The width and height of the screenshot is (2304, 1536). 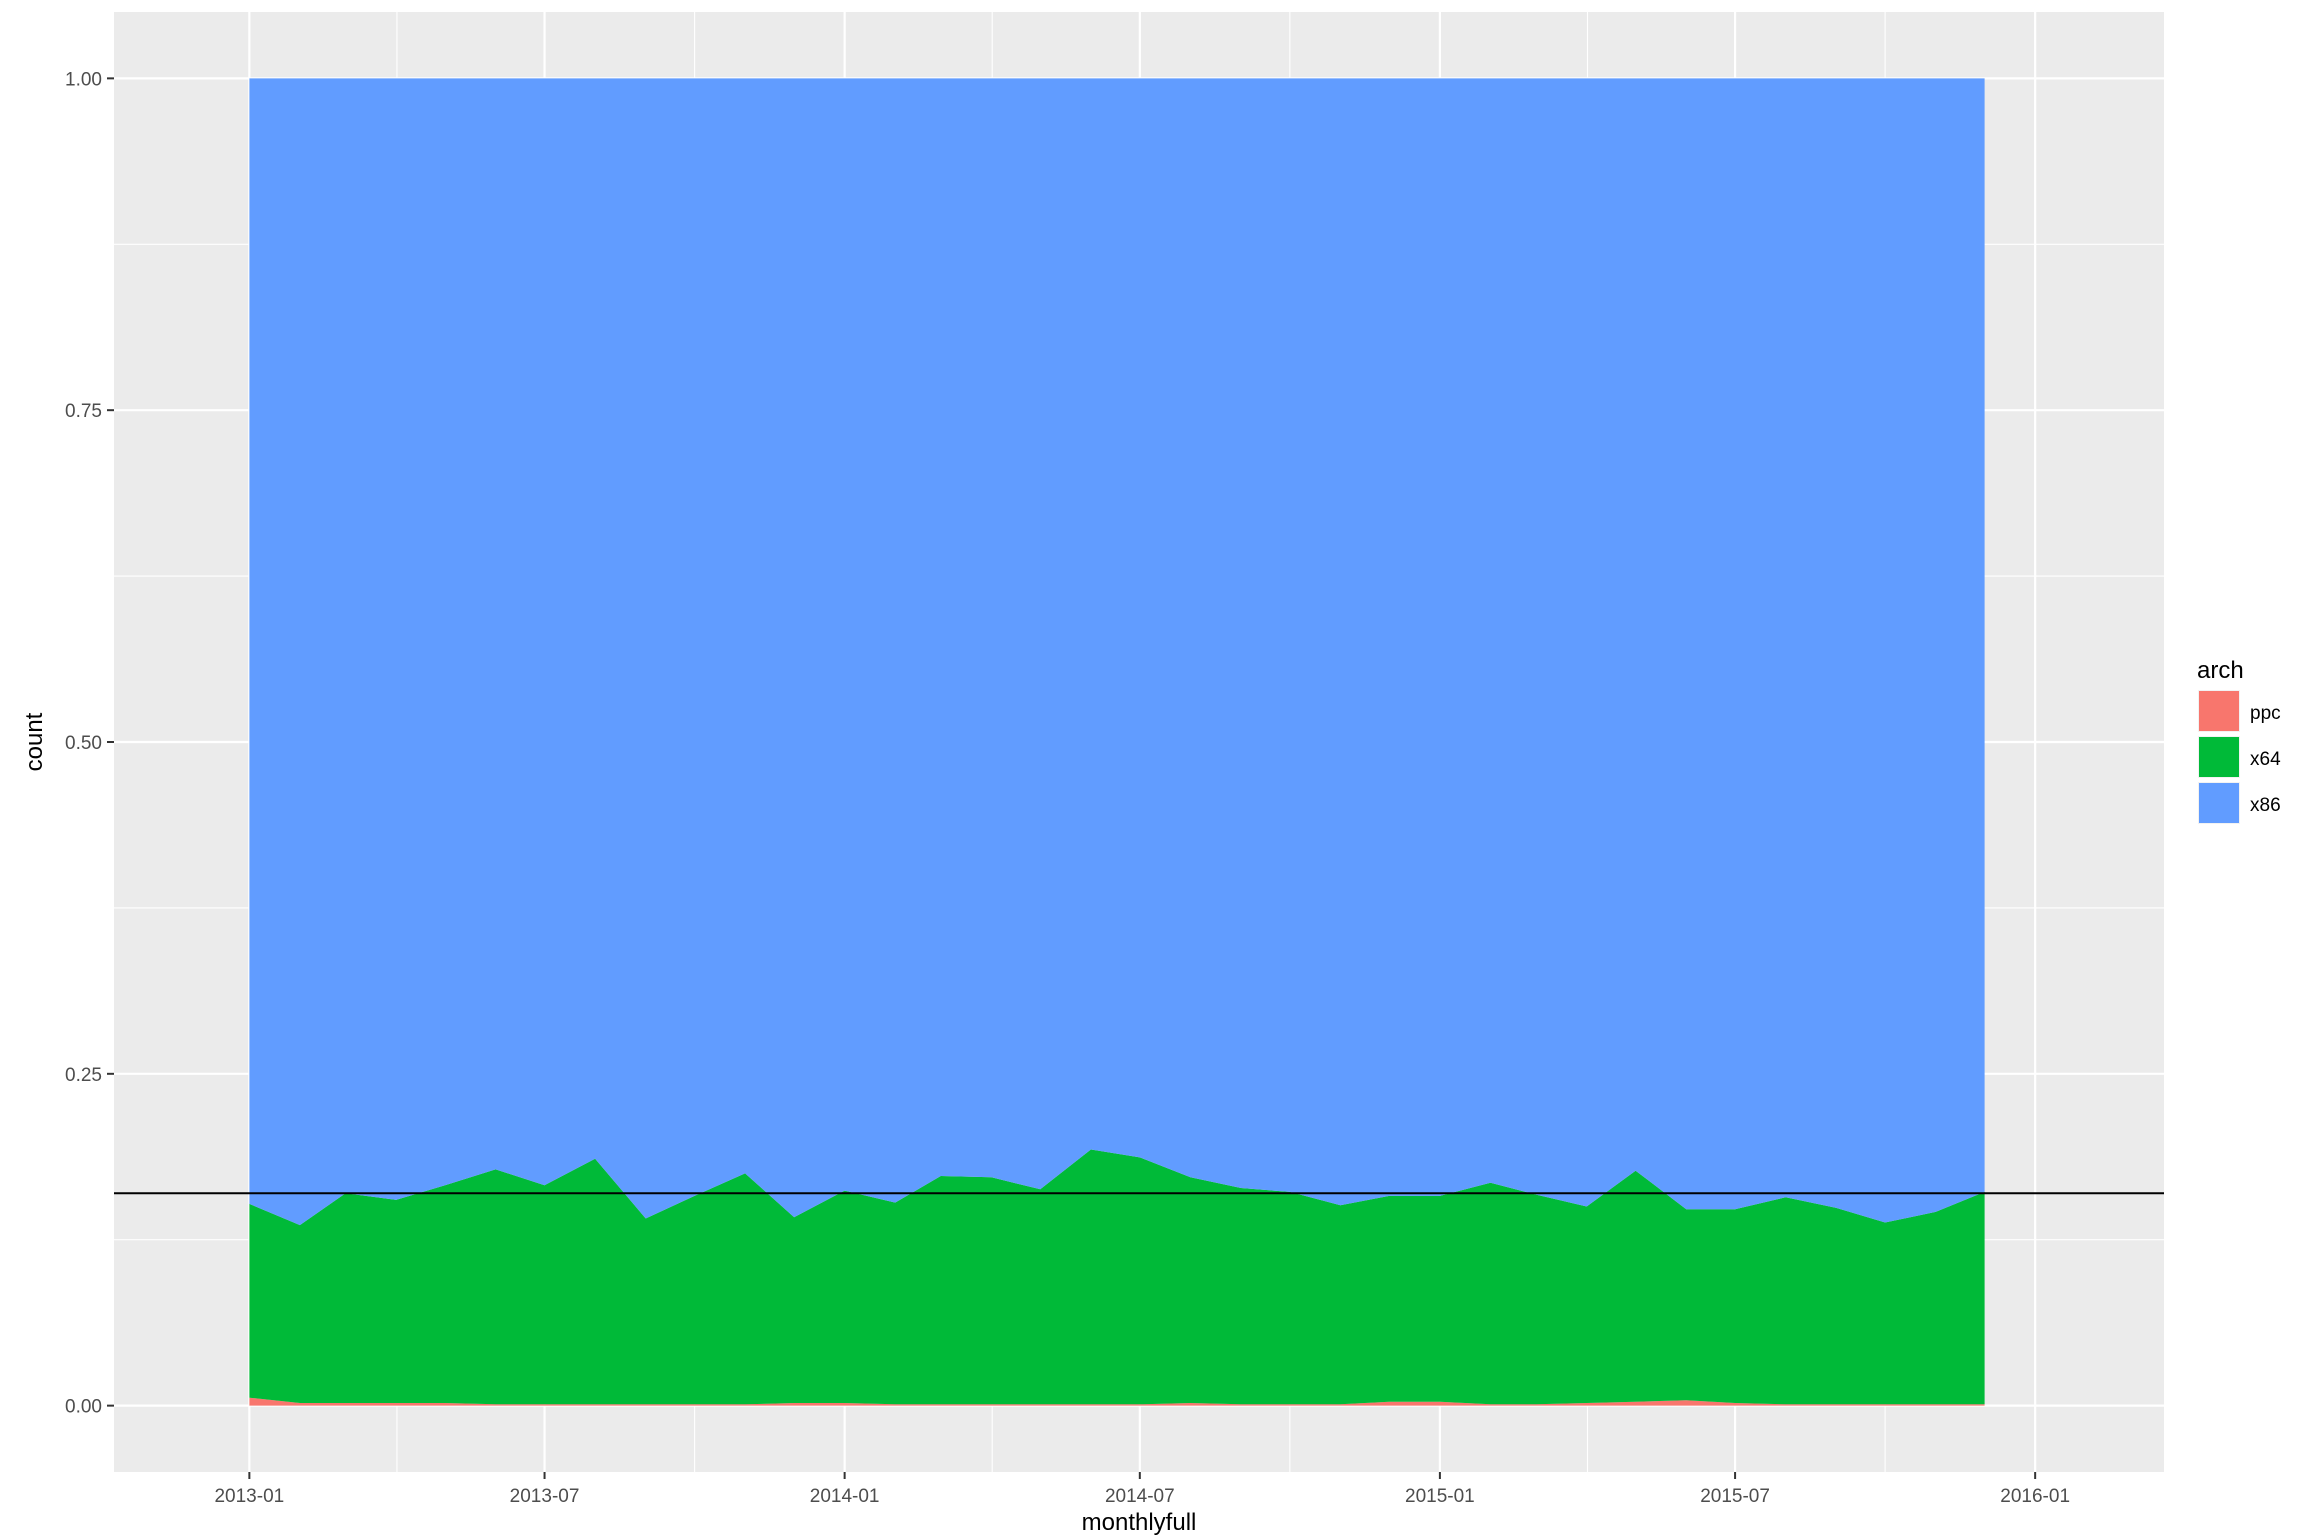 What do you see at coordinates (2265, 713) in the screenshot?
I see `legend-label-ppc: ppc` at bounding box center [2265, 713].